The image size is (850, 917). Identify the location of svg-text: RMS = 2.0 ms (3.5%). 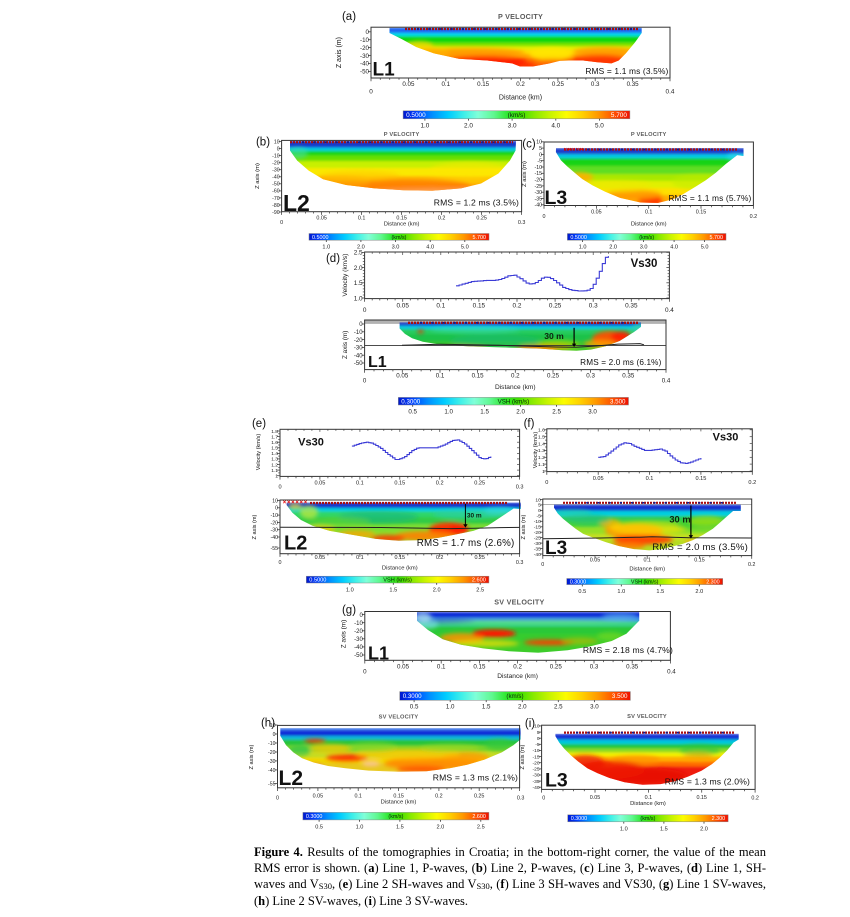
(700, 547).